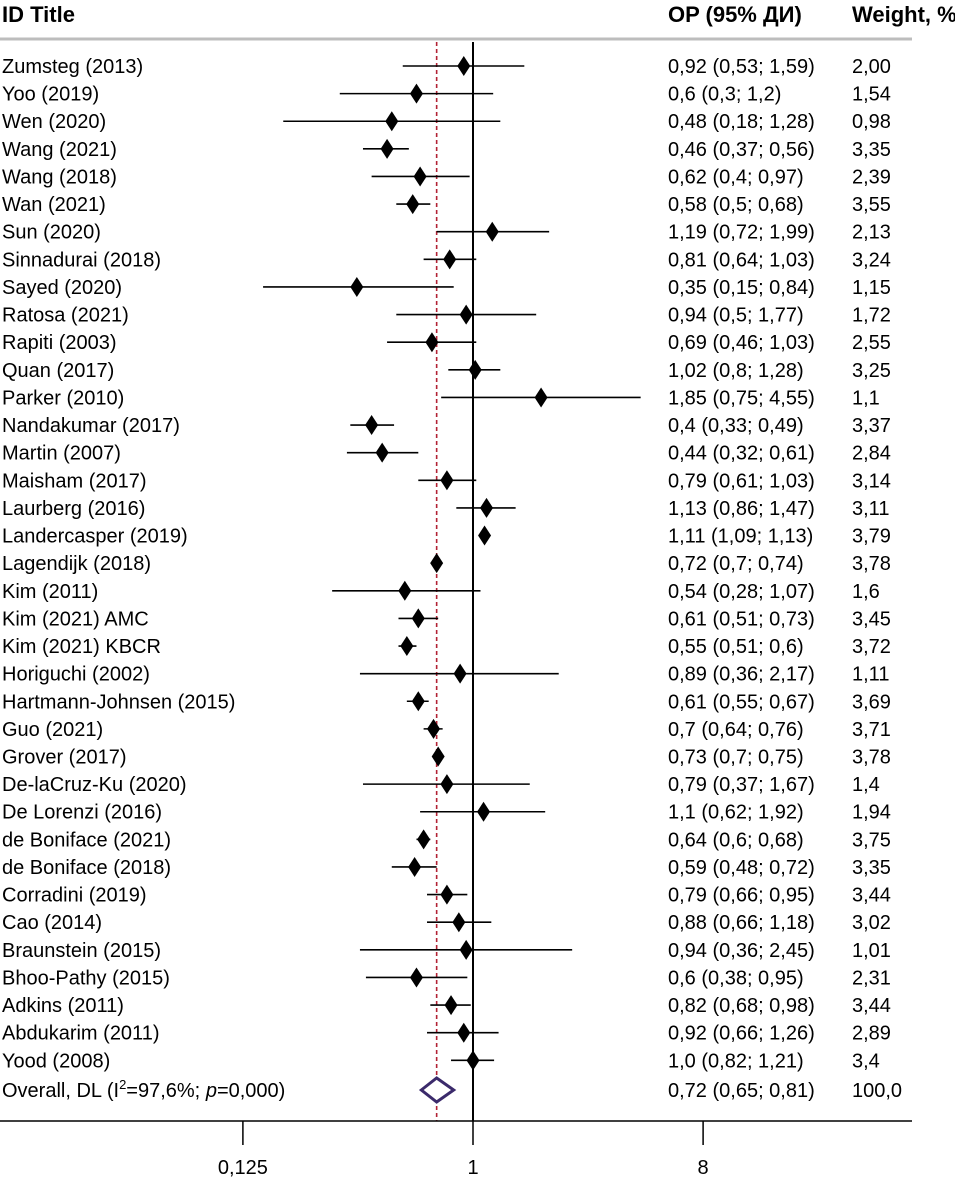  I want to click on weight-value: 3,02, so click(871, 923).